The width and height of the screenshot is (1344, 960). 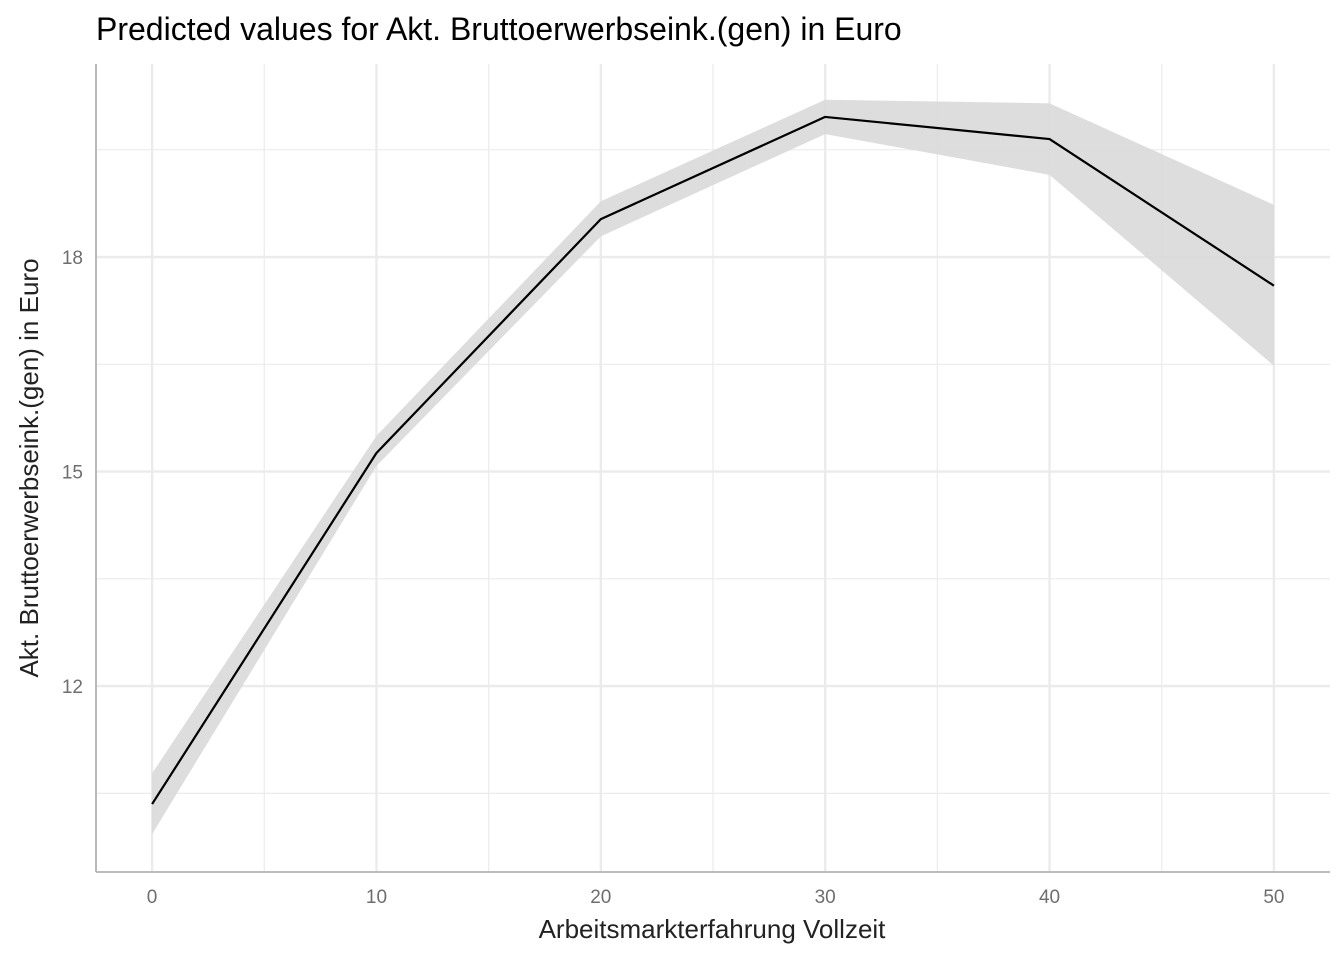 What do you see at coordinates (1049, 897) in the screenshot?
I see `x-tick-label: 40` at bounding box center [1049, 897].